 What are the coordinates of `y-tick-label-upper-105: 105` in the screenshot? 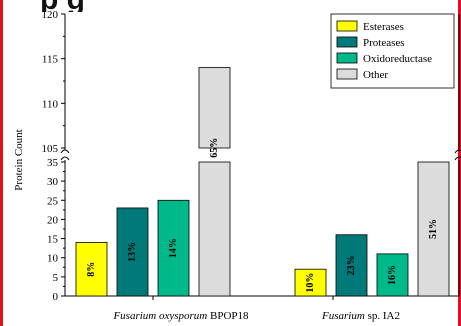 It's located at (50, 149).